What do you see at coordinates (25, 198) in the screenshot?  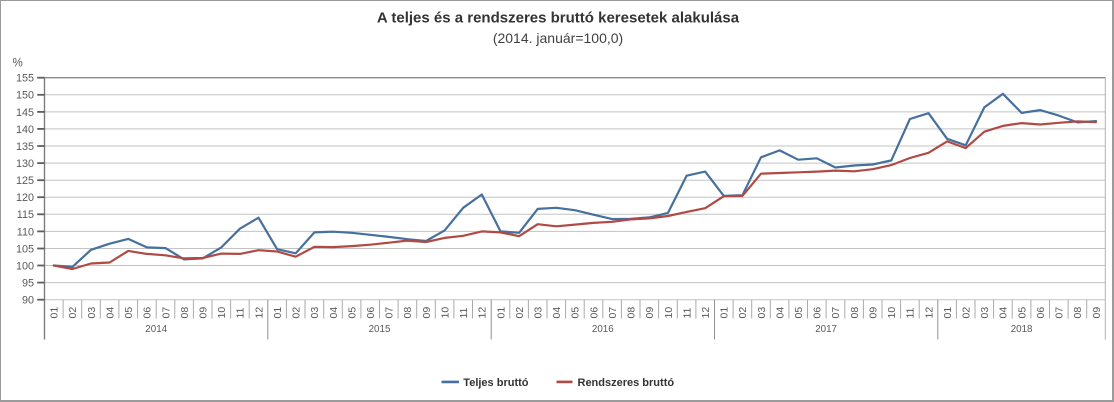 I see `svg-text: 120` at bounding box center [25, 198].